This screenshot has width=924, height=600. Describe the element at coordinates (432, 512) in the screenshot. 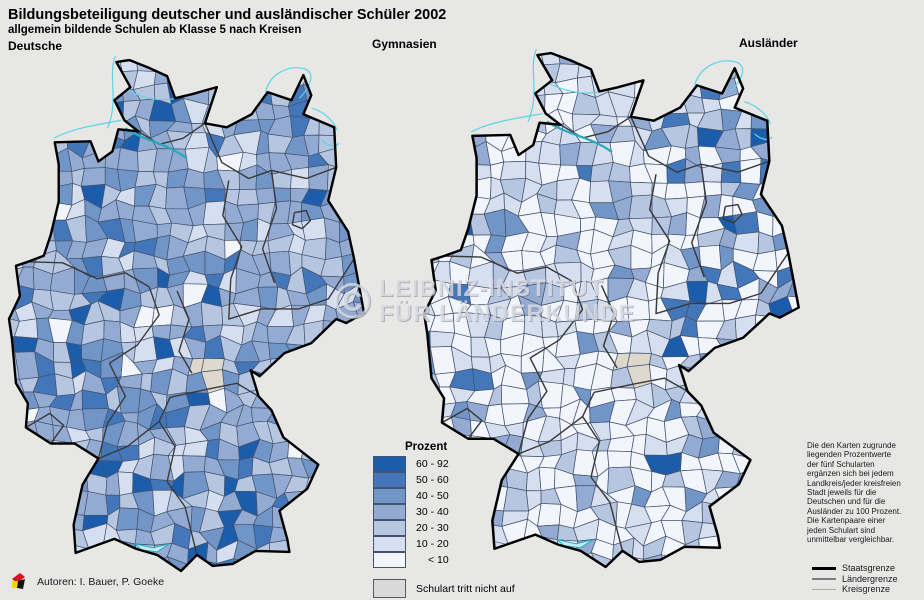

I see `legend-class-label: 30 - 40` at that location.